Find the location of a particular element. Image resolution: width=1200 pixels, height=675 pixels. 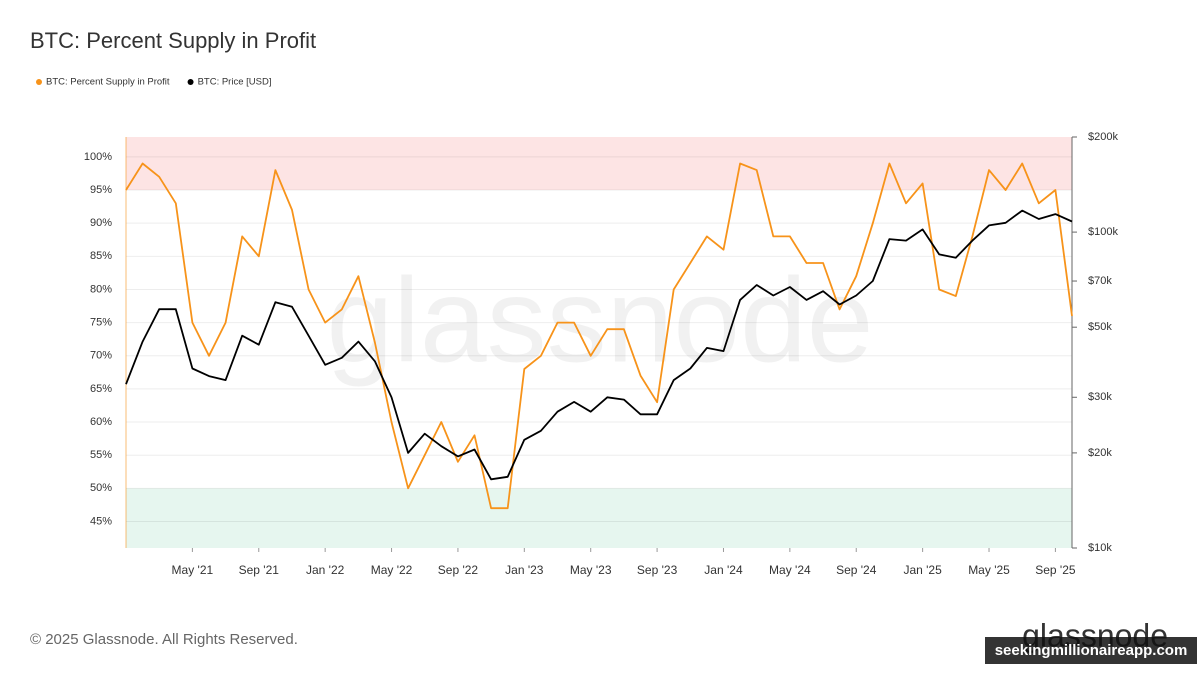

x-tick-label: Sep '23 is located at coordinates (657, 570).